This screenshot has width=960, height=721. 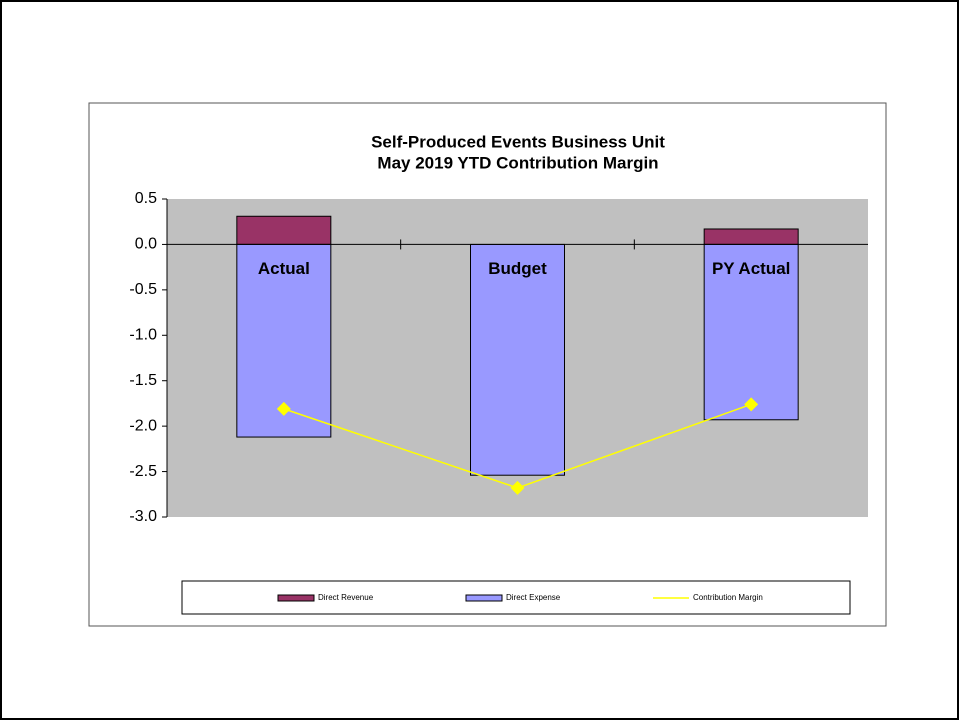 I want to click on y-tick-label: -1.0, so click(x=143, y=335).